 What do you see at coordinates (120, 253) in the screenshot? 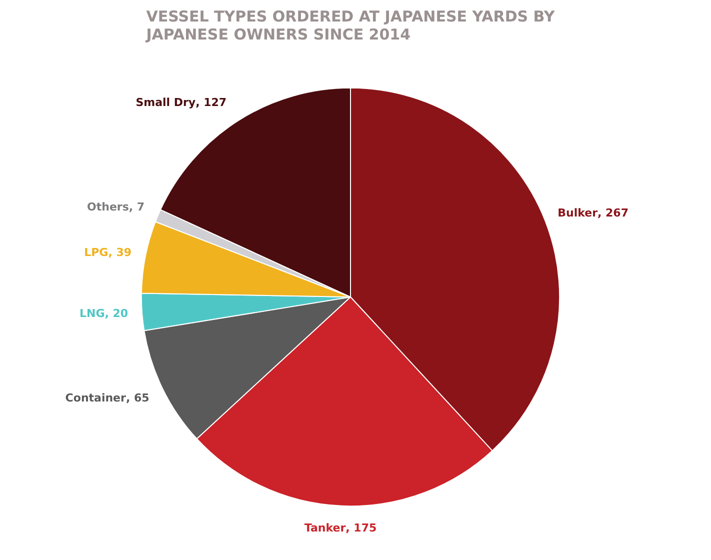
I see `data-label: , 39` at bounding box center [120, 253].